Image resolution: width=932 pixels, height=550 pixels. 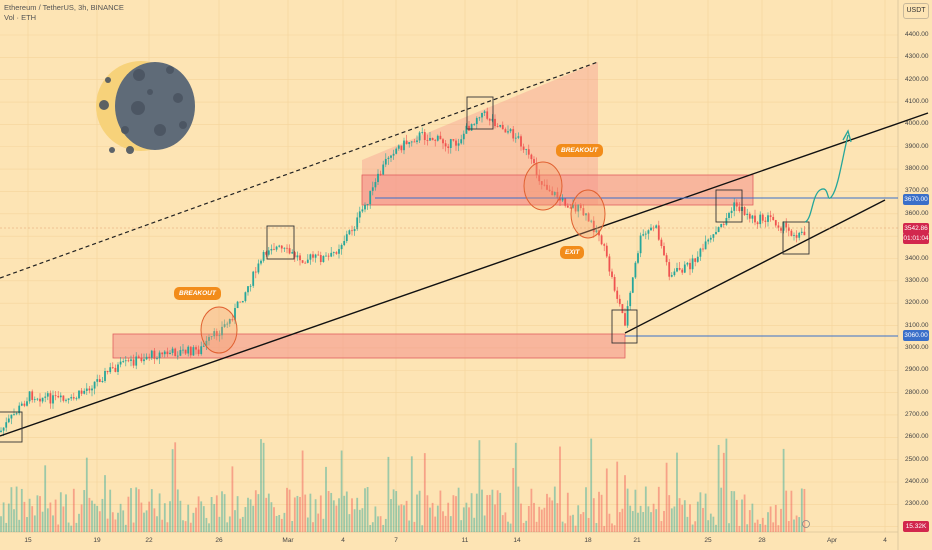 What do you see at coordinates (572, 252) in the screenshot?
I see `exit-label: EXIT` at bounding box center [572, 252].